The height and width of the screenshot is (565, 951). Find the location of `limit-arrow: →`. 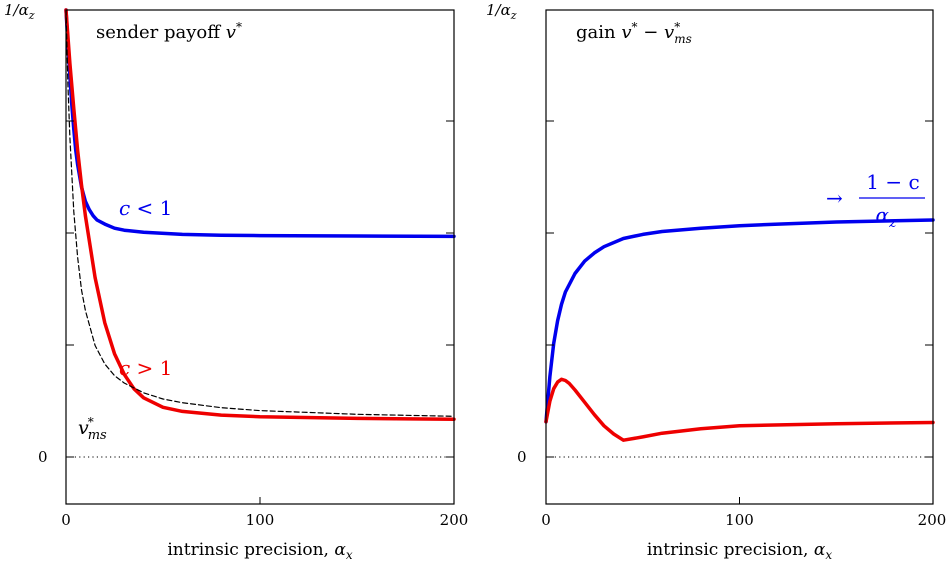

limit-arrow: → is located at coordinates (834, 198).